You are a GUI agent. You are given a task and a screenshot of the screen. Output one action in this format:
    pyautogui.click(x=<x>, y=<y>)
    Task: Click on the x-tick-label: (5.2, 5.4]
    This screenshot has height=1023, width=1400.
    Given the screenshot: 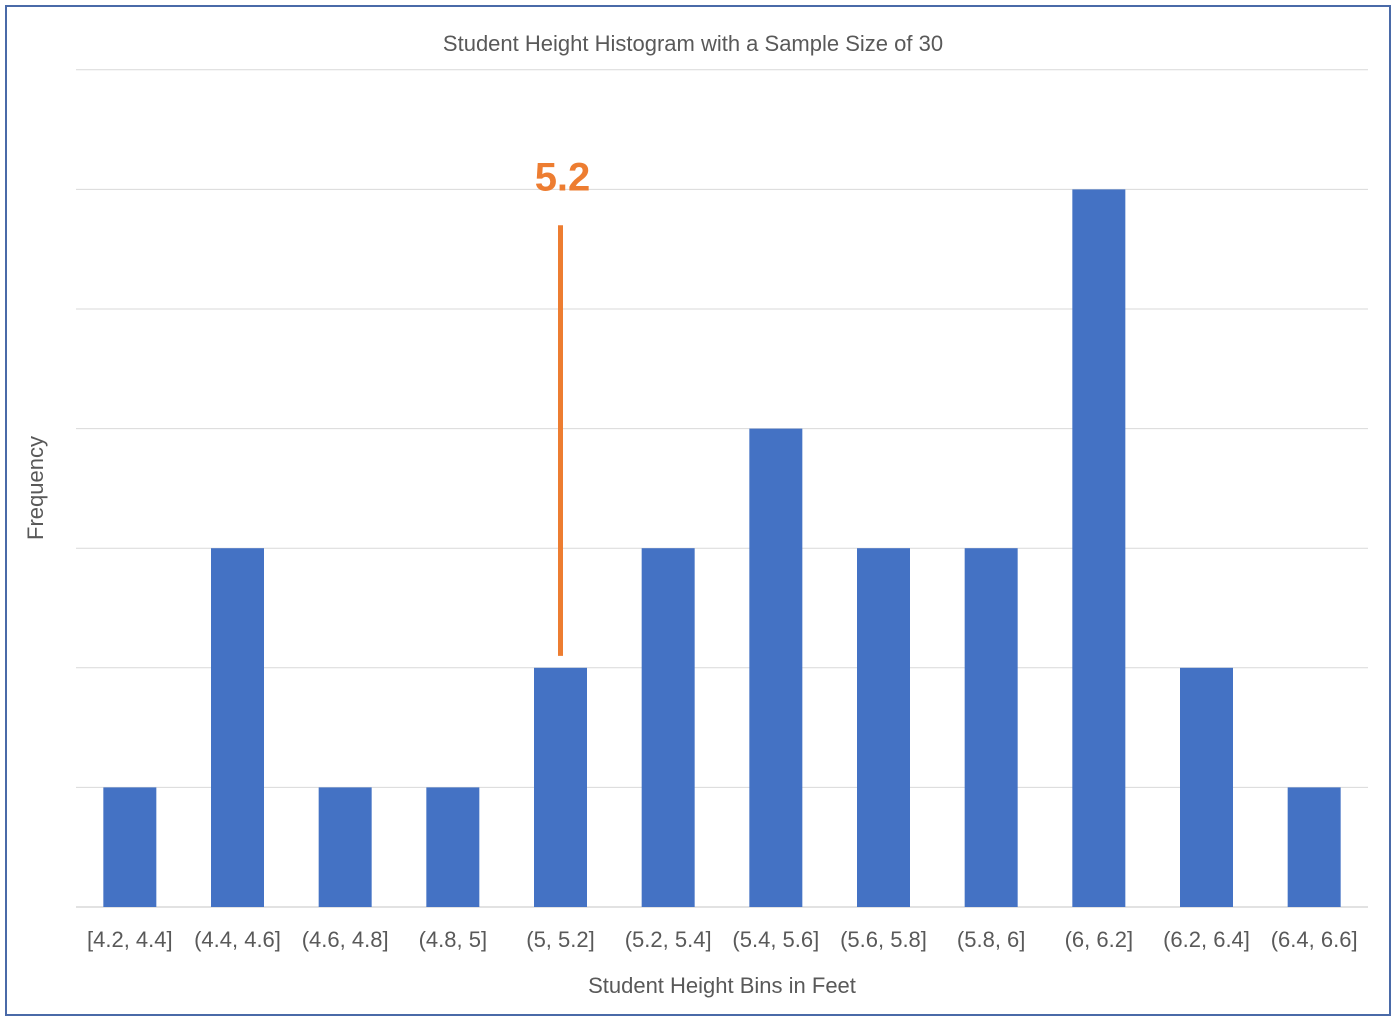 What is the action you would take?
    pyautogui.click(x=668, y=939)
    